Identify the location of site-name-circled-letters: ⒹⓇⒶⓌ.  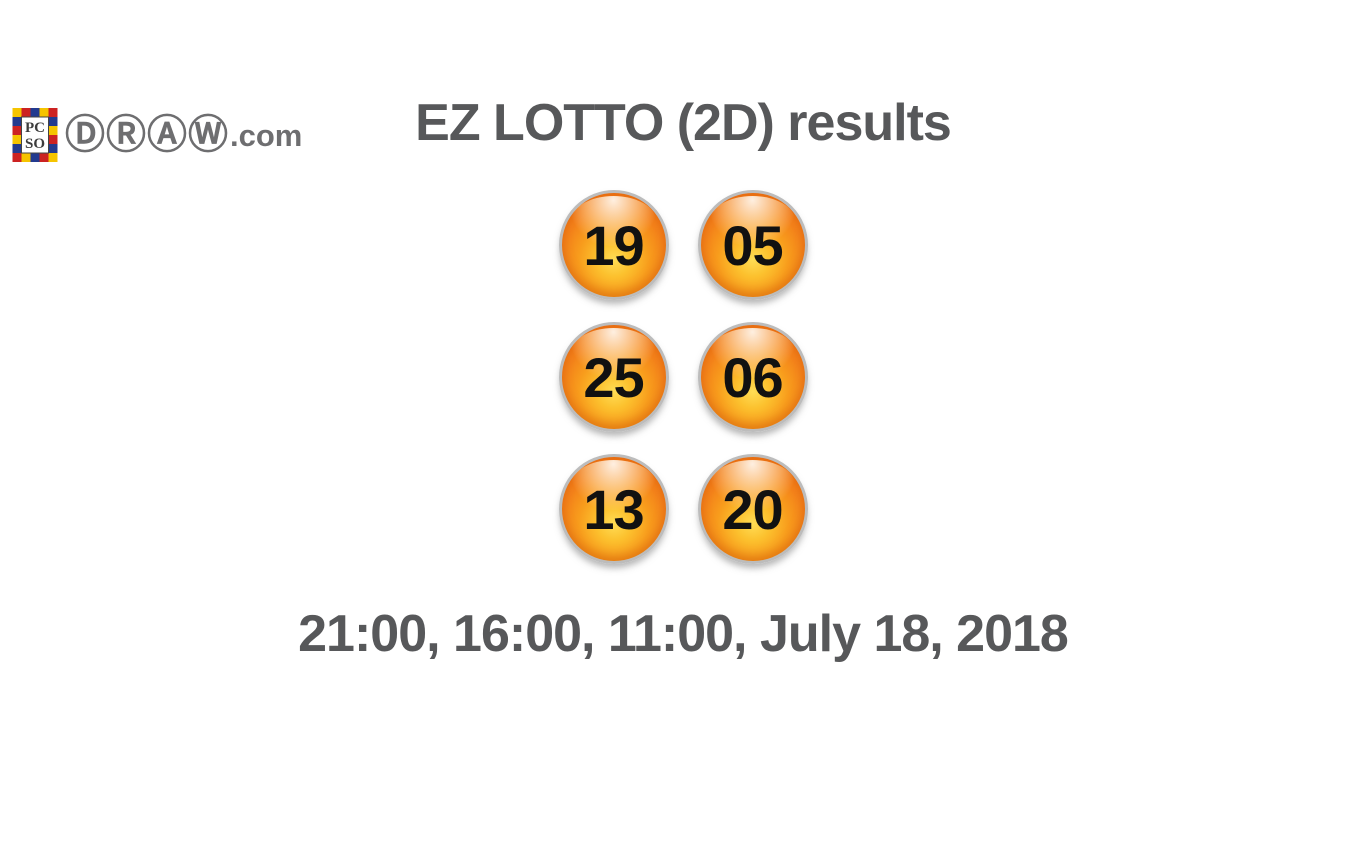
(147, 135).